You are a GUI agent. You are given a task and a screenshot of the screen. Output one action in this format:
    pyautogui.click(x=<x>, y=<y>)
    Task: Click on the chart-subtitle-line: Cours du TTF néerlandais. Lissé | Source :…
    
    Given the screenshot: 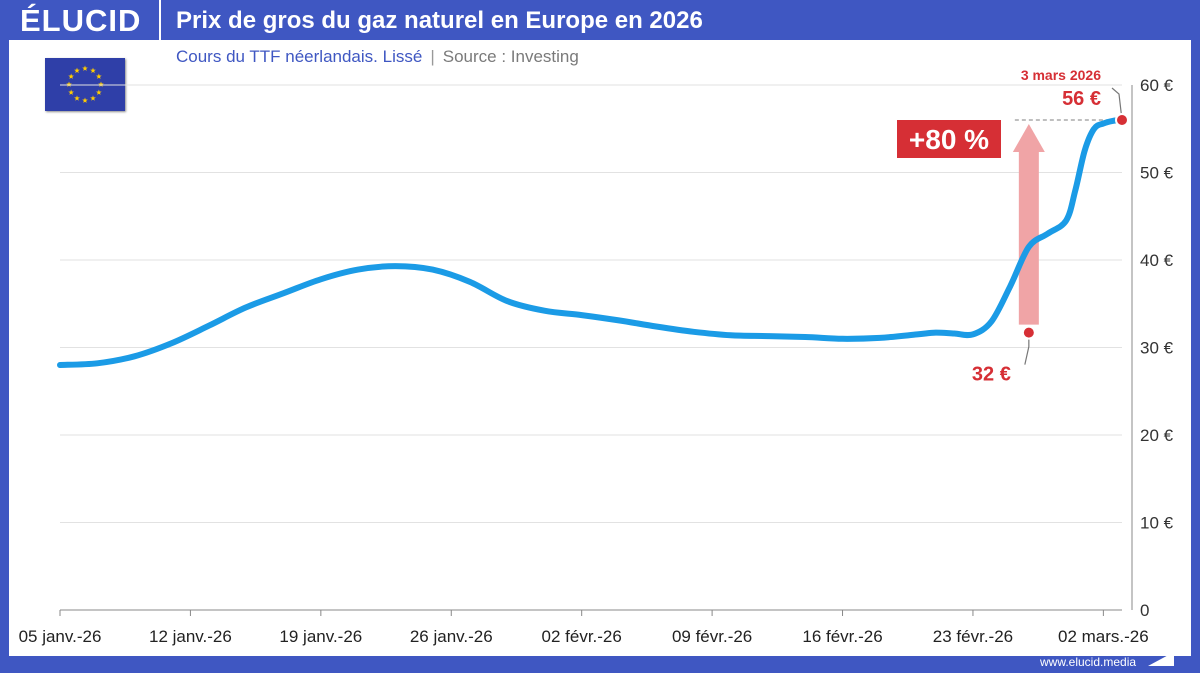 What is the action you would take?
    pyautogui.click(x=377, y=57)
    